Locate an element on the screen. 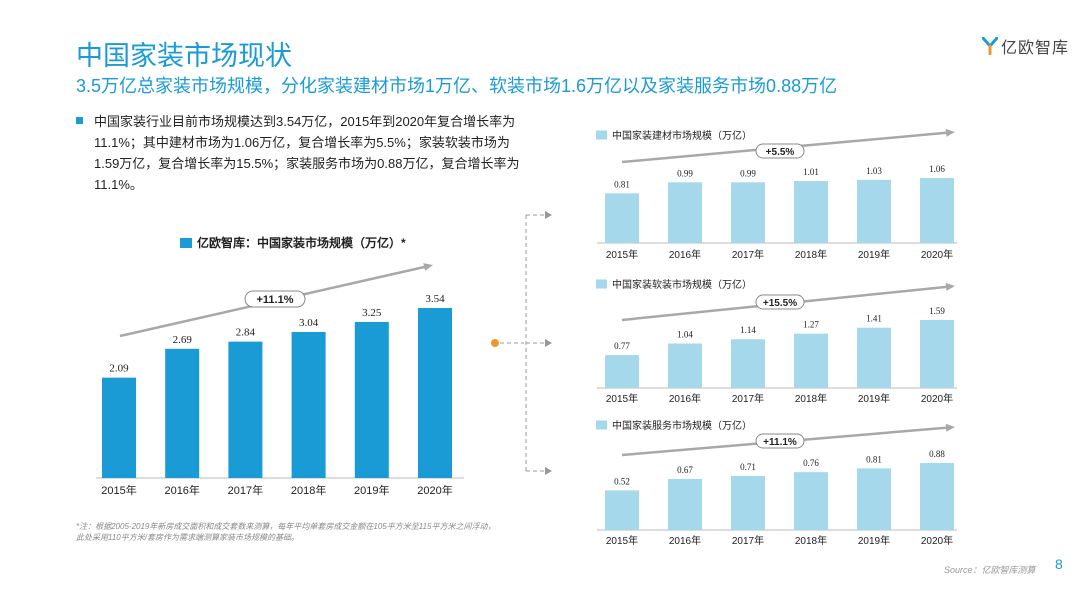 The height and width of the screenshot is (608, 1080). soft-data-label: 1.59 is located at coordinates (937, 311).